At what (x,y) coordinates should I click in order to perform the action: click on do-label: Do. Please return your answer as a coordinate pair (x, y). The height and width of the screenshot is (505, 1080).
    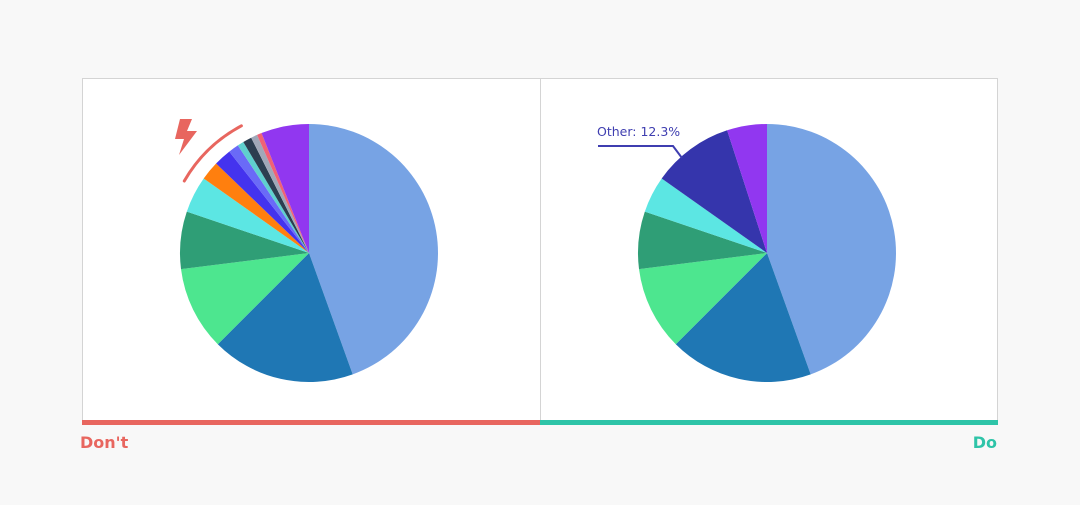
    Looking at the image, I should click on (984, 442).